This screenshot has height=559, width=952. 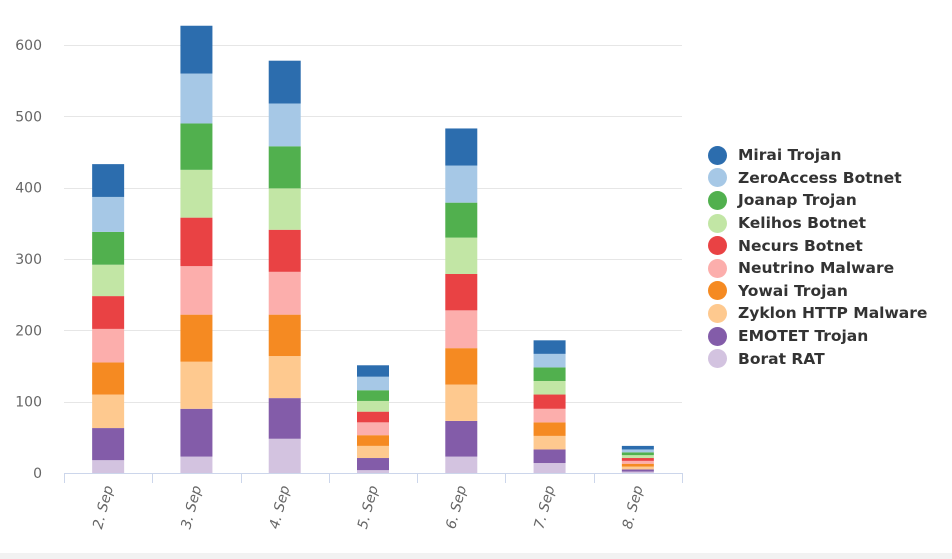 What do you see at coordinates (28, 403) in the screenshot?
I see `y-tick-label: 100` at bounding box center [28, 403].